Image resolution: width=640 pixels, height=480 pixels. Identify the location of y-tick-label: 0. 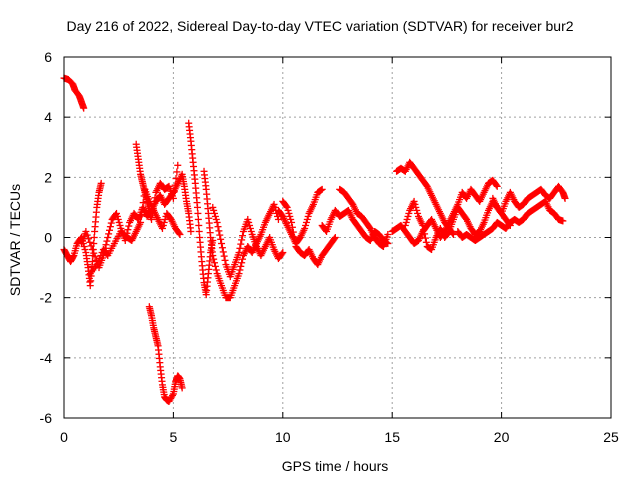
(48, 238).